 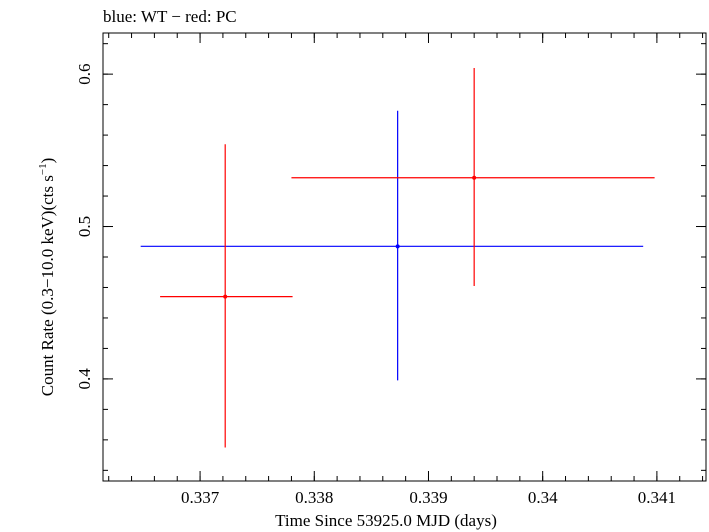 I want to click on y-axis-label: Count Rate (0.3−10.0 keV)(cts s−1), so click(x=47, y=277).